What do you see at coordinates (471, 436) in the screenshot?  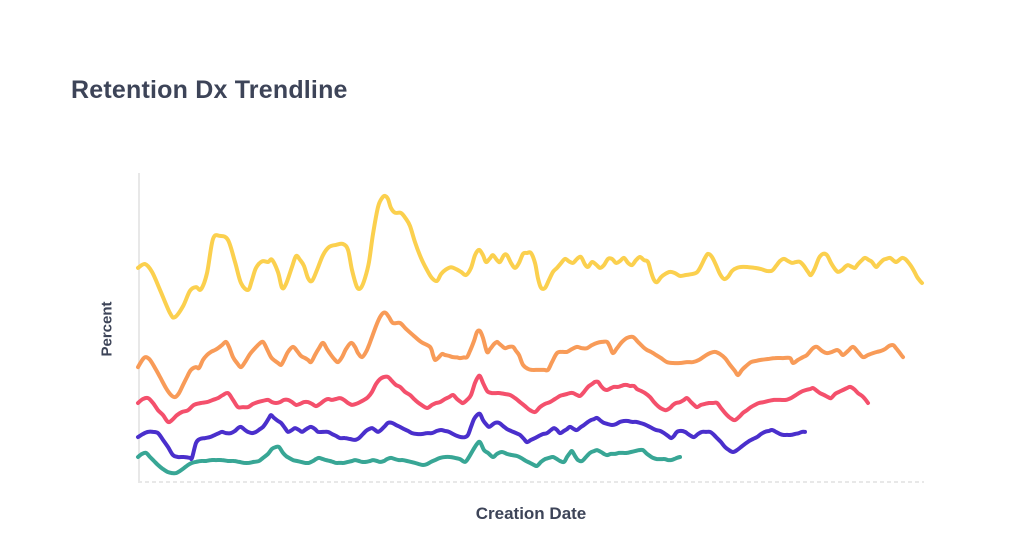 I see `trend-line-purple` at bounding box center [471, 436].